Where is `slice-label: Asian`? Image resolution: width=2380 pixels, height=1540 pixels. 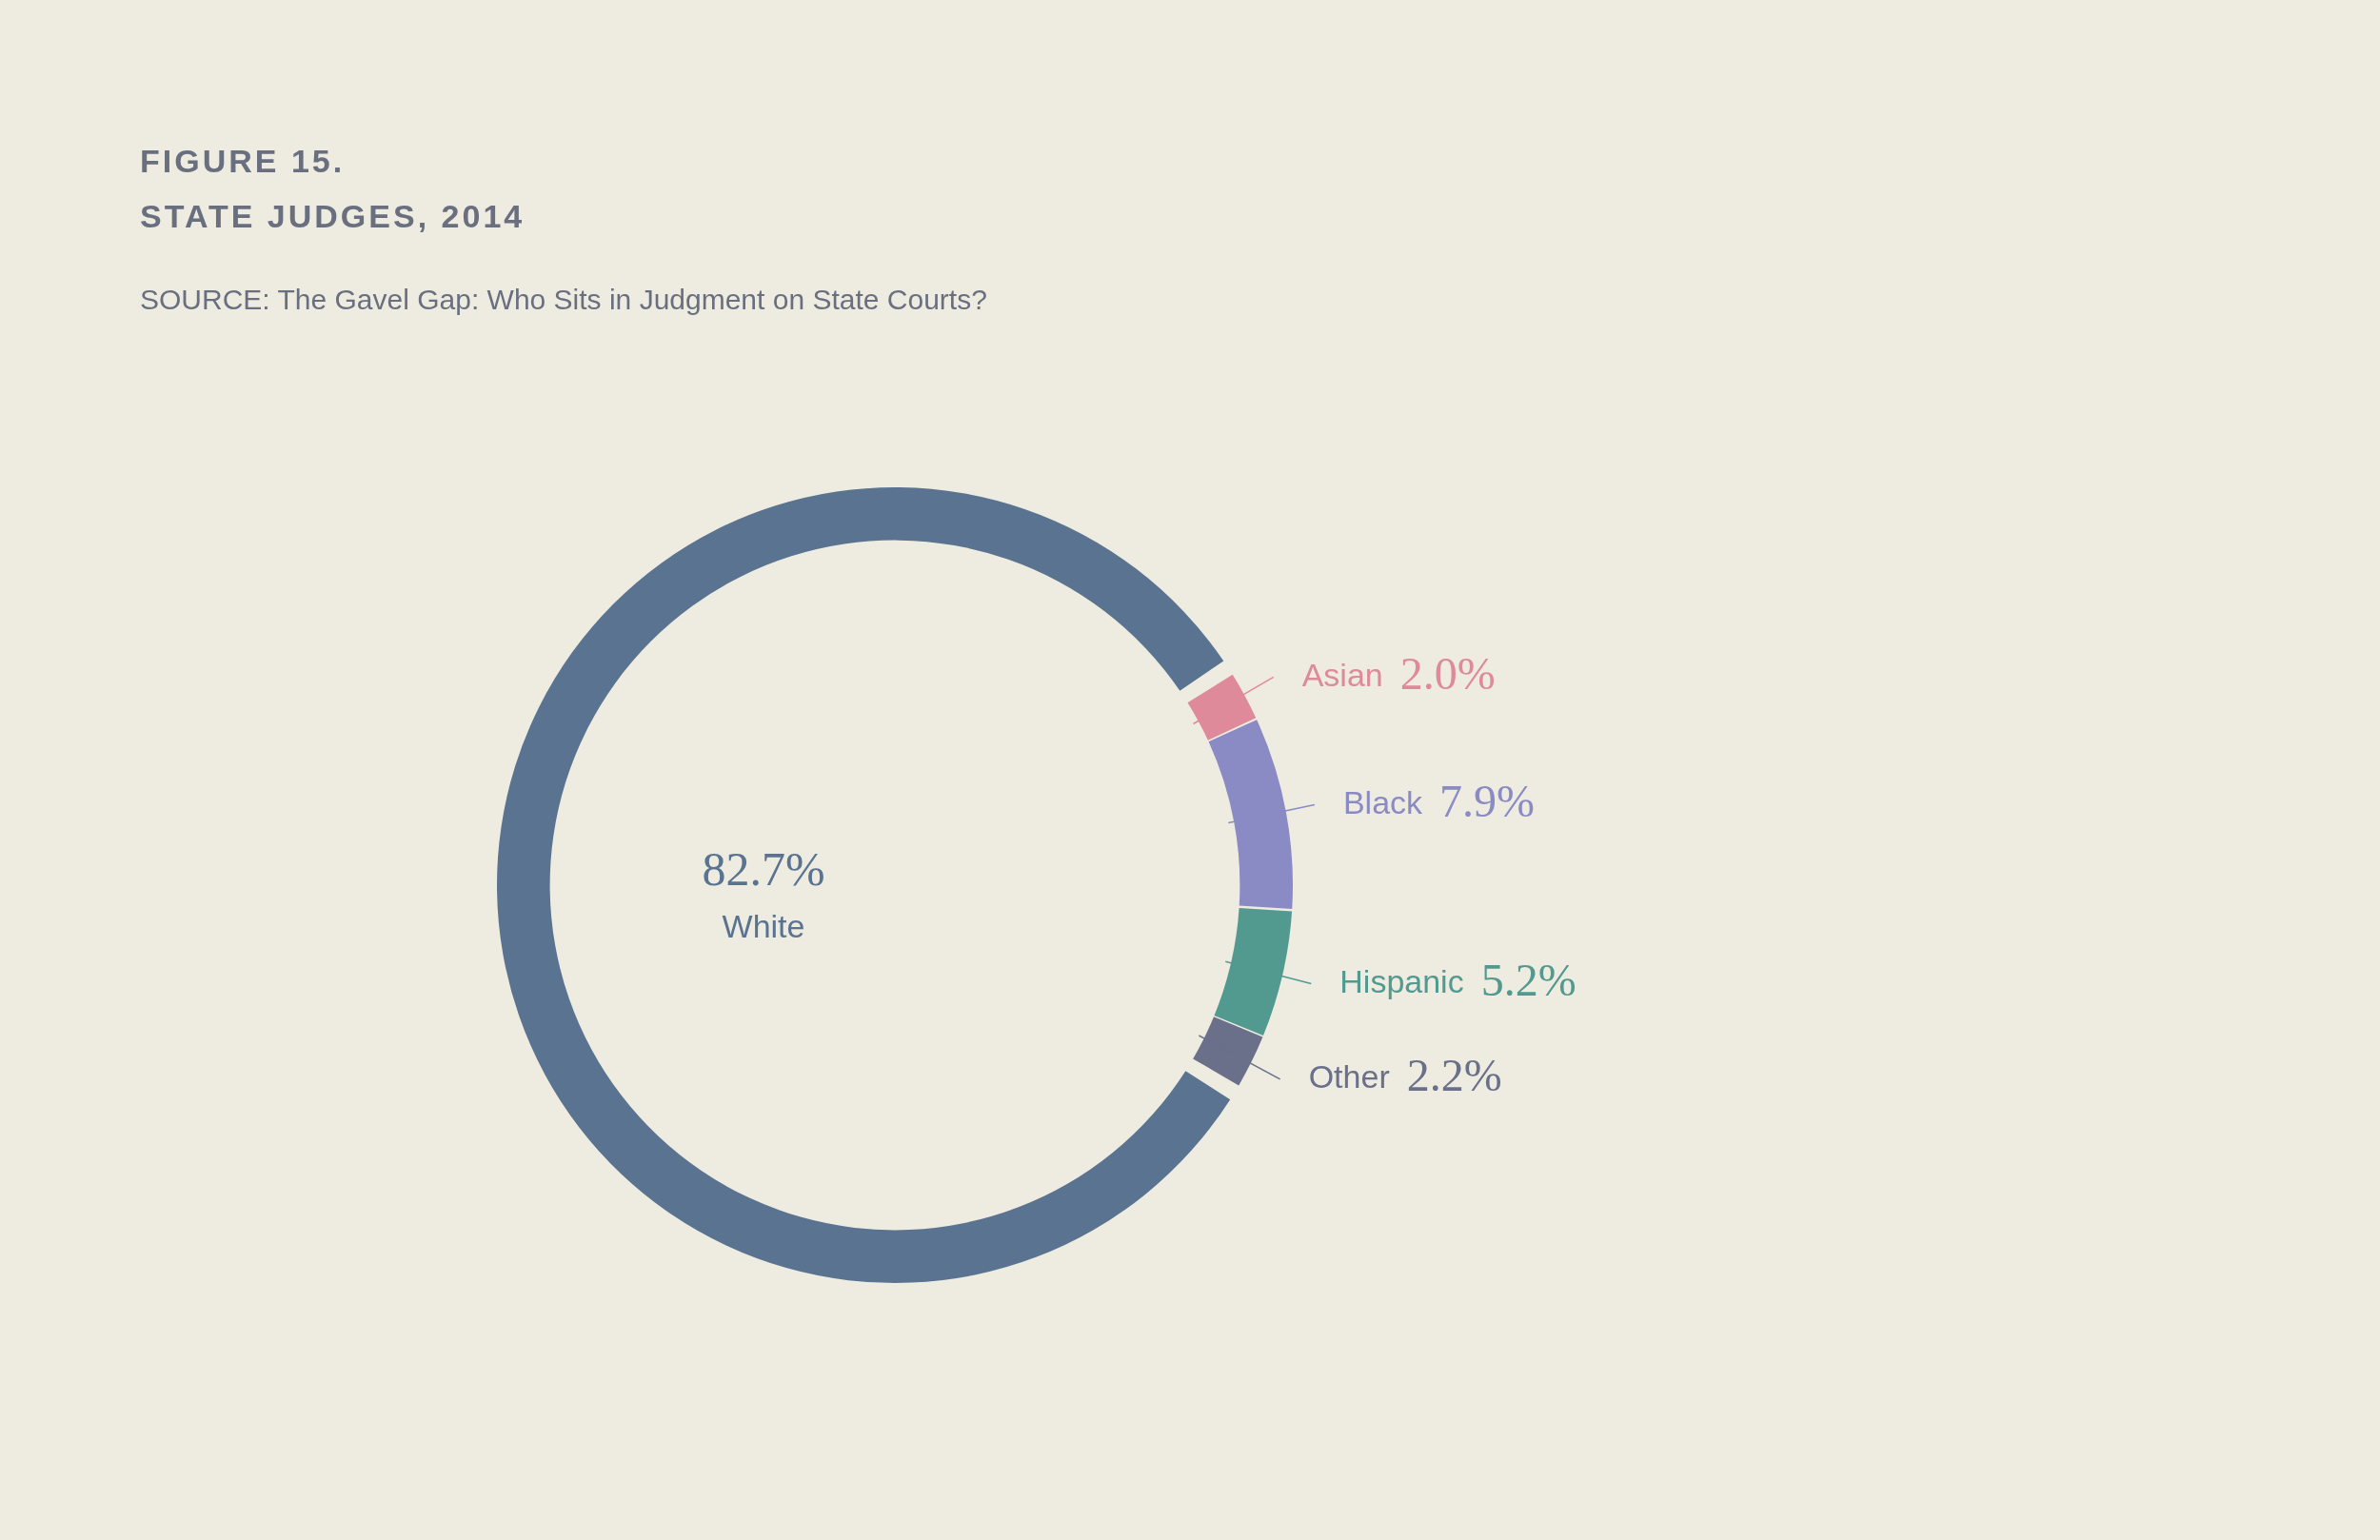 slice-label: Asian is located at coordinates (1342, 674).